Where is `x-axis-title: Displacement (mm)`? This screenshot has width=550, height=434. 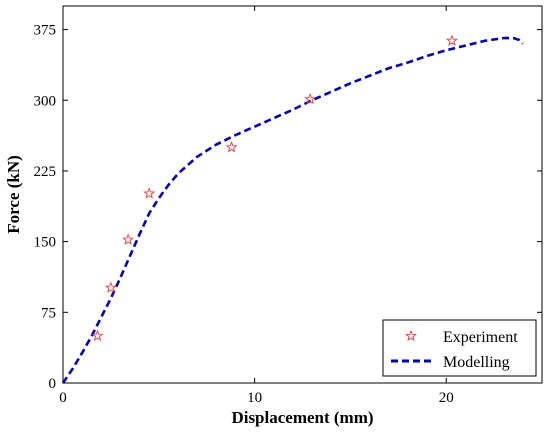 x-axis-title: Displacement (mm) is located at coordinates (302, 417).